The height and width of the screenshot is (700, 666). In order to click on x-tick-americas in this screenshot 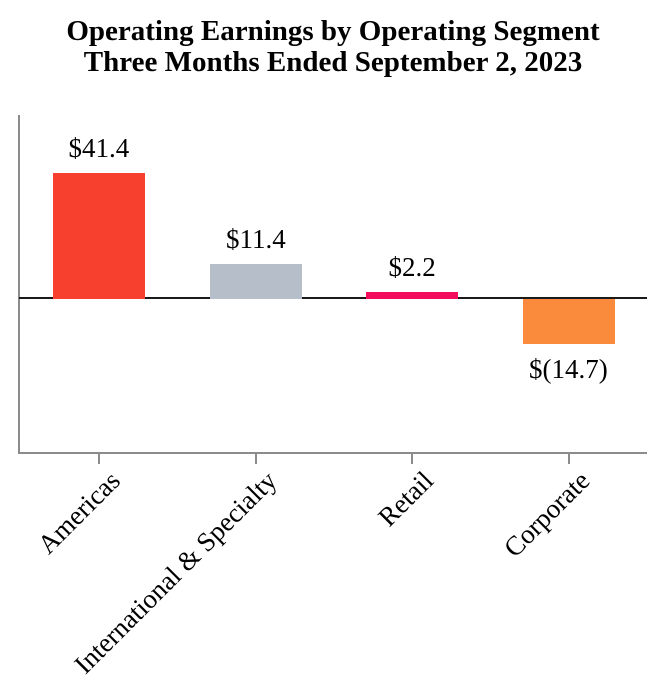, I will do `click(99, 458)`.